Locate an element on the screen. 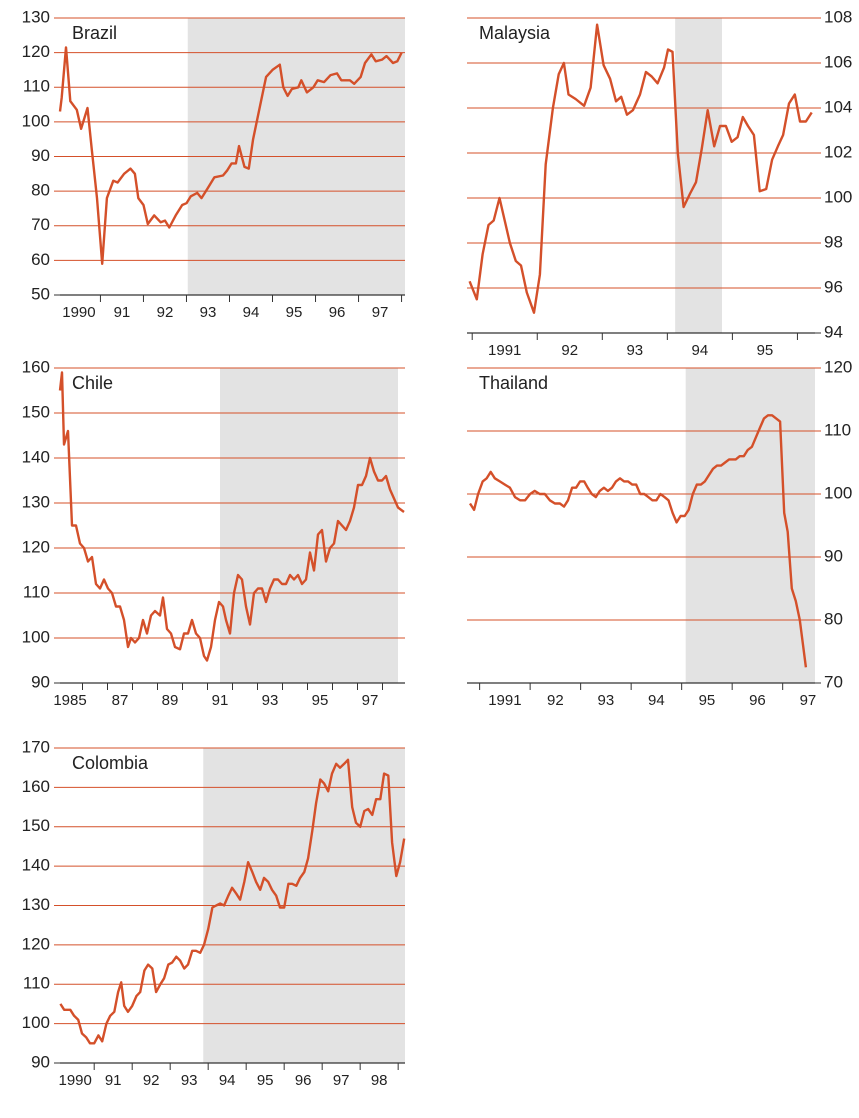 This screenshot has width=859, height=1118. y-tick-label: 102 is located at coordinates (838, 151).